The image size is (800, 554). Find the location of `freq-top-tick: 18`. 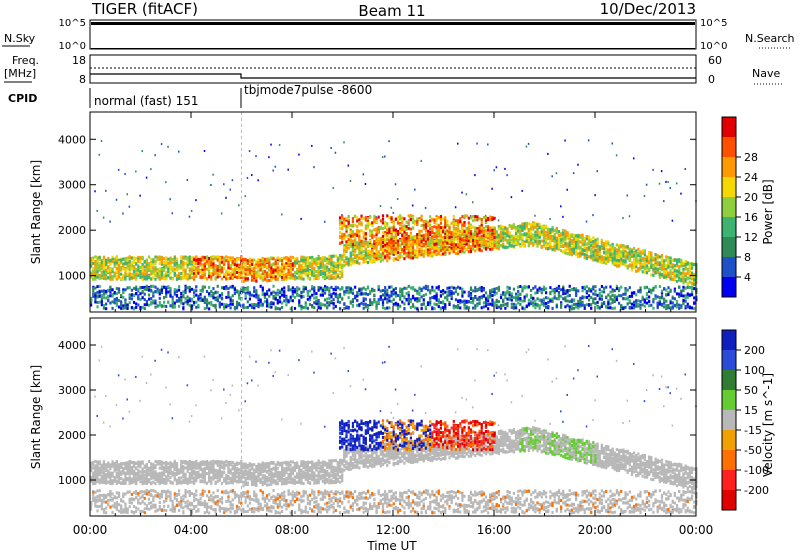

freq-top-tick: 18 is located at coordinates (79, 60).